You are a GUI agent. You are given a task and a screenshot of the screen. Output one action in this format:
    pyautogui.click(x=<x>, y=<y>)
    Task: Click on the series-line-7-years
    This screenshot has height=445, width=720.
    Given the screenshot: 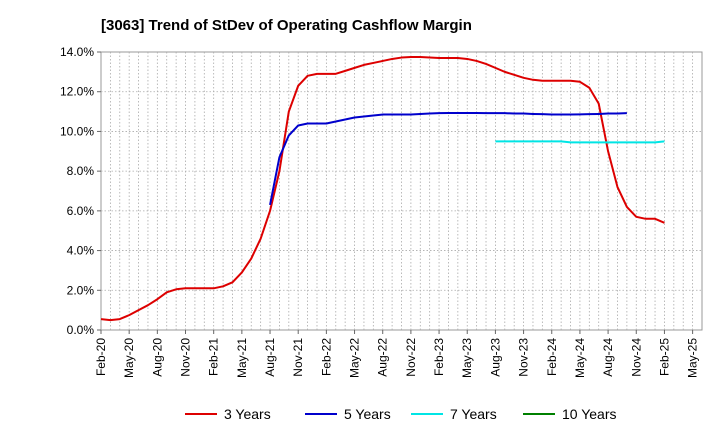 What is the action you would take?
    pyautogui.click(x=580, y=142)
    